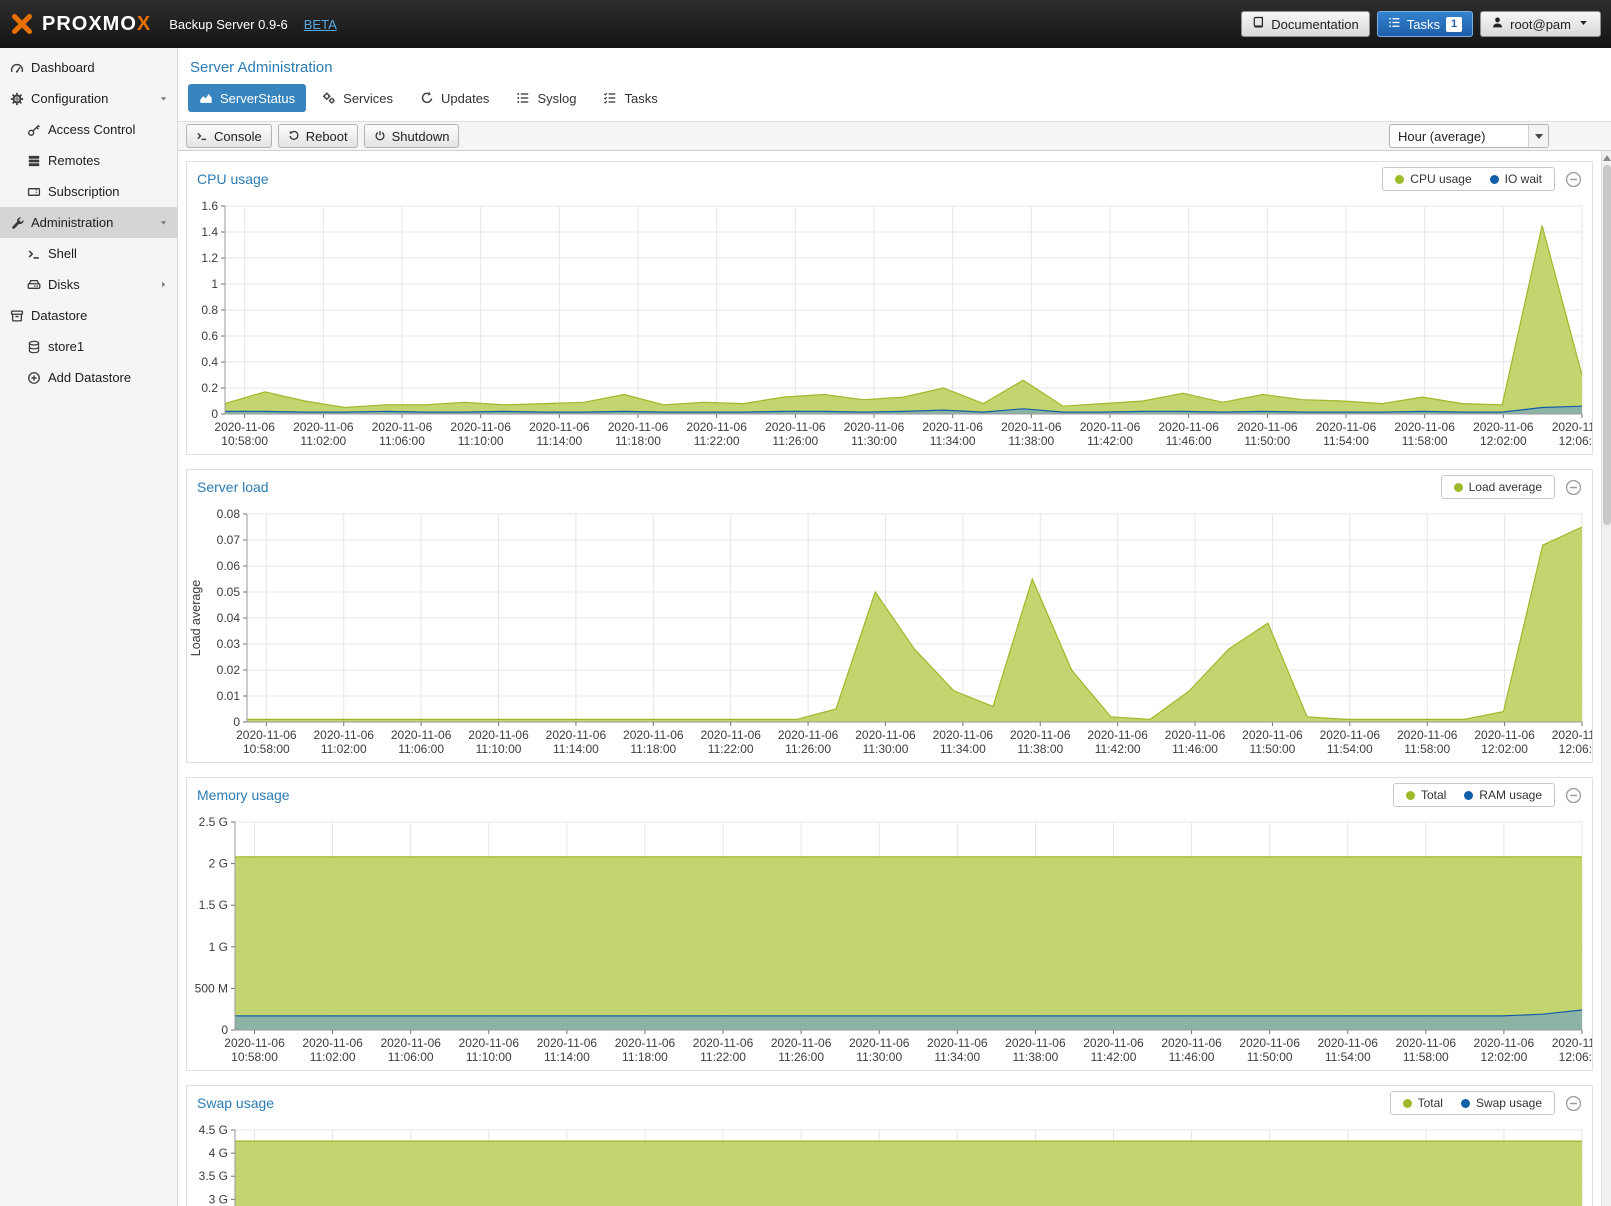 The image size is (1611, 1206). I want to click on svg-text: 3.5 G, so click(213, 1176).